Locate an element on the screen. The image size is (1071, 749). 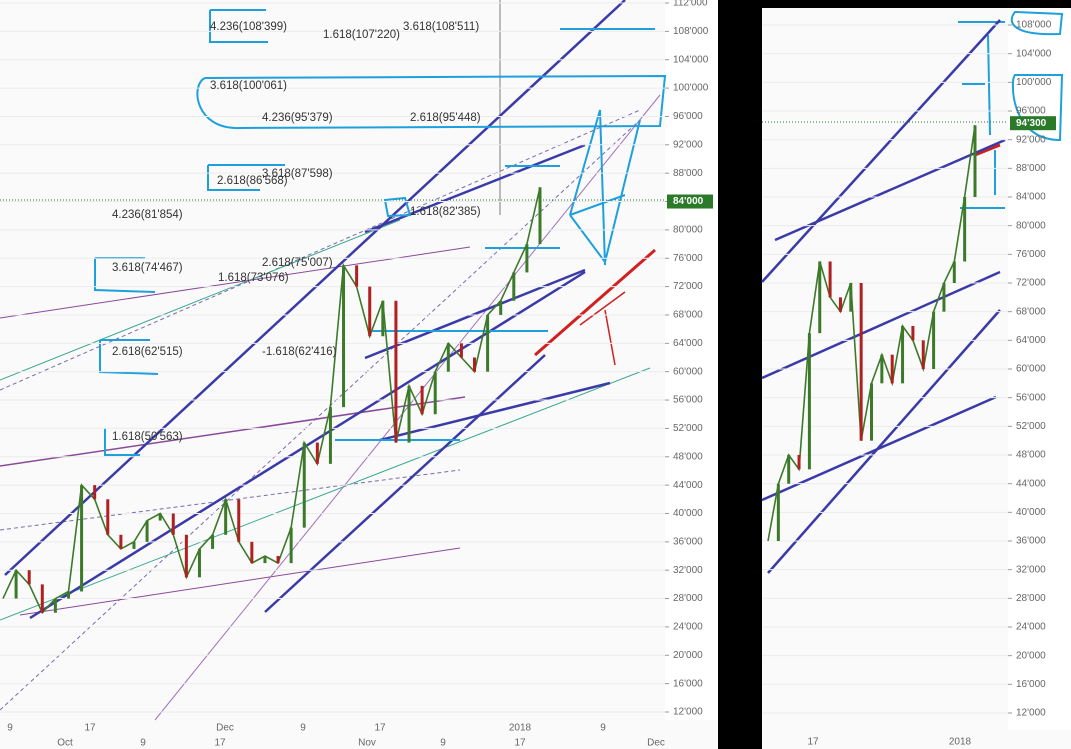
red-arrow is located at coordinates (602, 328).